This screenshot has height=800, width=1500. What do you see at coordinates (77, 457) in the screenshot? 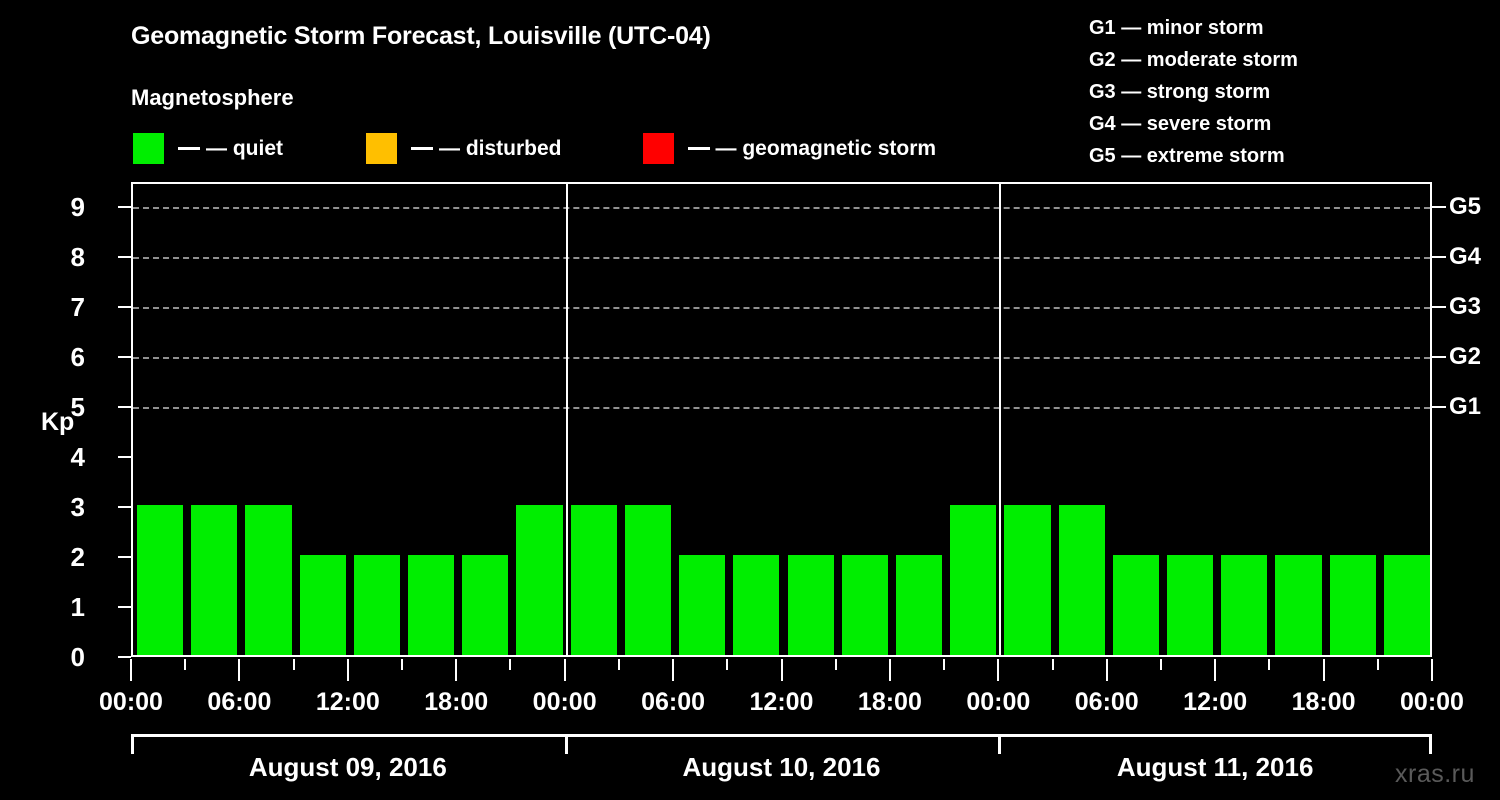
I see `y-tick-label-4: 4` at bounding box center [77, 457].